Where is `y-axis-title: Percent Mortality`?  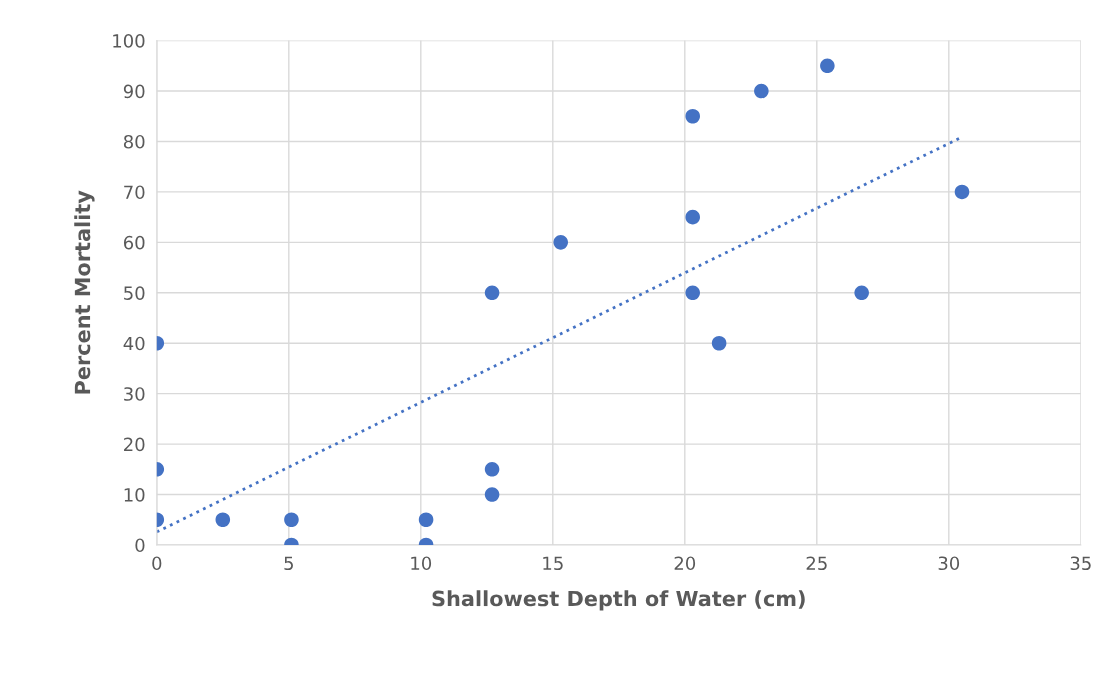
y-axis-title: Percent Mortality is located at coordinates (84, 292).